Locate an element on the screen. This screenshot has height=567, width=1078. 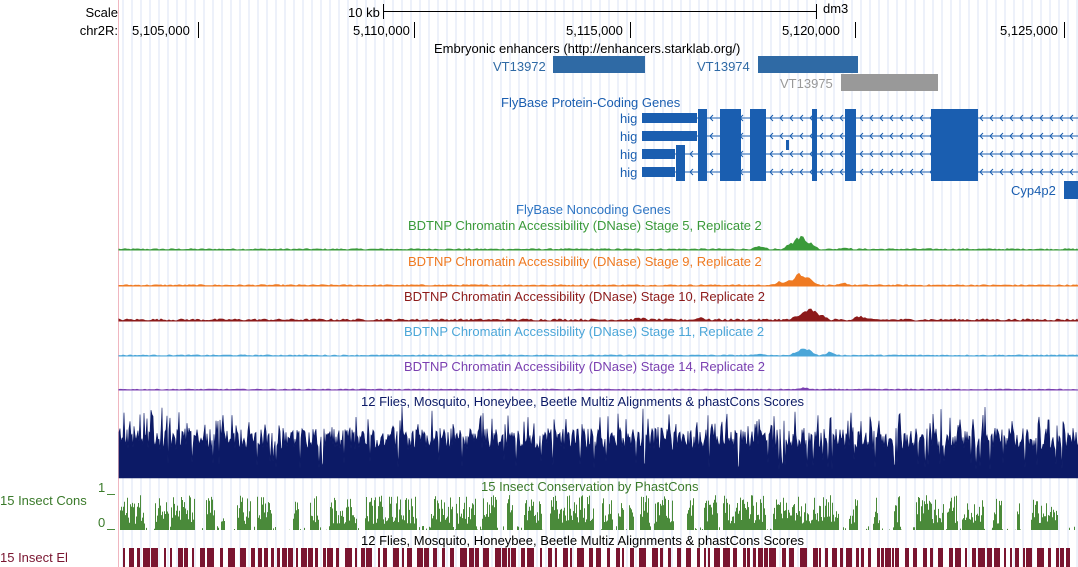
track-title-noncoding: FlyBase Noncoding Genes is located at coordinates (593, 209).